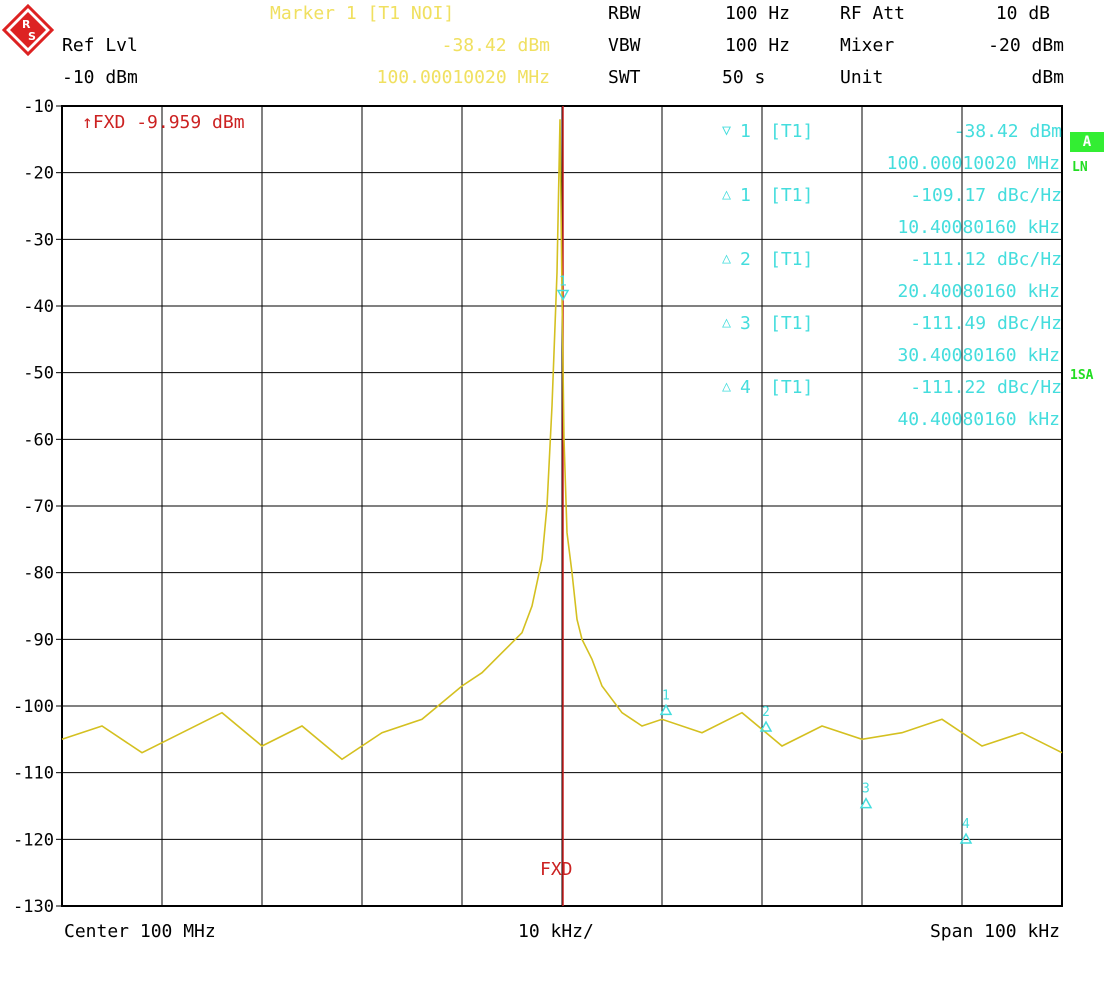 This screenshot has width=1120, height=986. I want to click on rf-att-value: 10 dB, so click(1022, 13).